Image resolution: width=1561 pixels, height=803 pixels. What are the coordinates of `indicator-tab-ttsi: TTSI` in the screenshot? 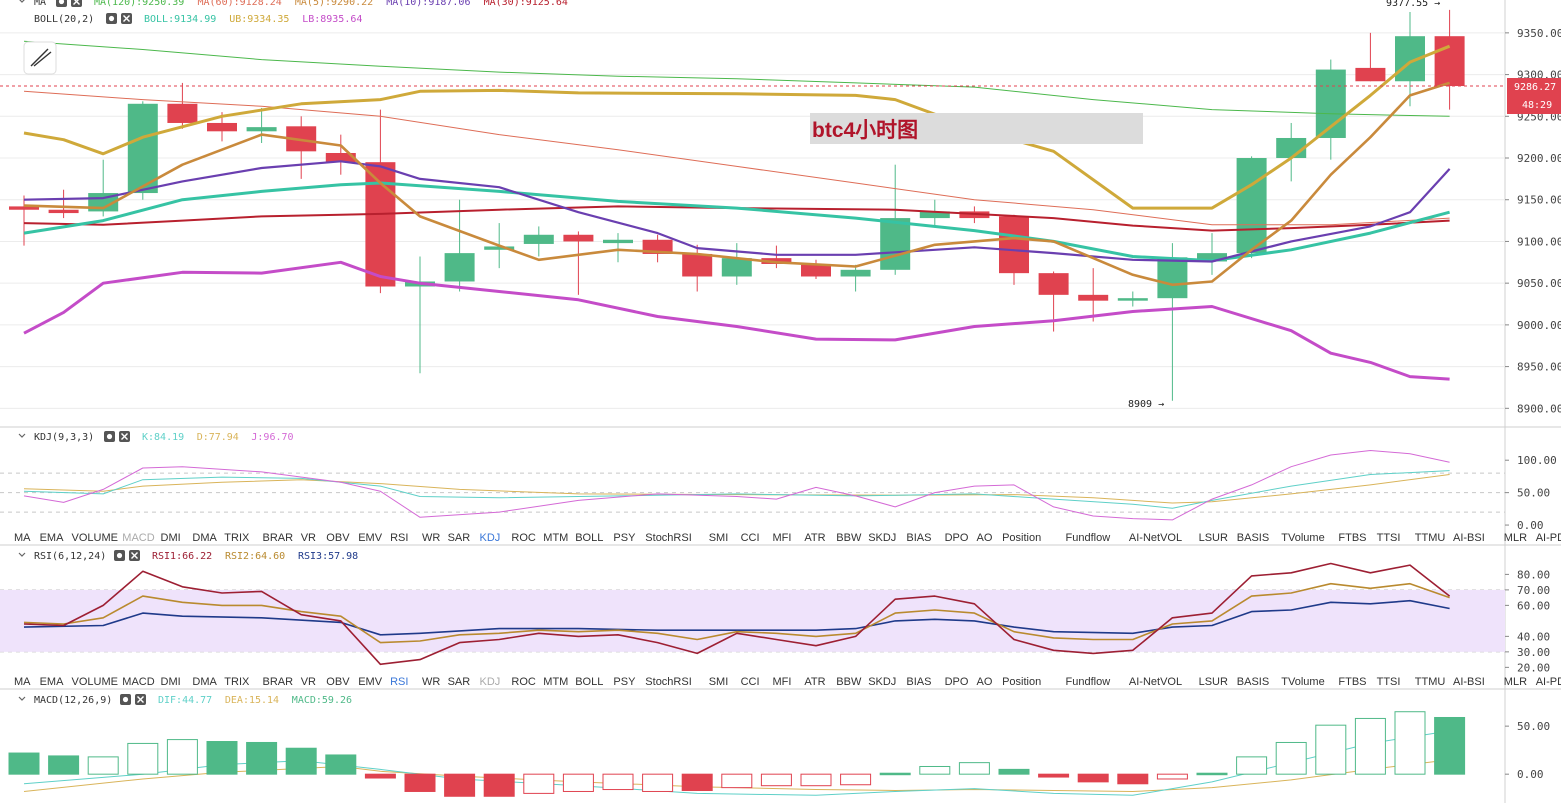 It's located at (1389, 682).